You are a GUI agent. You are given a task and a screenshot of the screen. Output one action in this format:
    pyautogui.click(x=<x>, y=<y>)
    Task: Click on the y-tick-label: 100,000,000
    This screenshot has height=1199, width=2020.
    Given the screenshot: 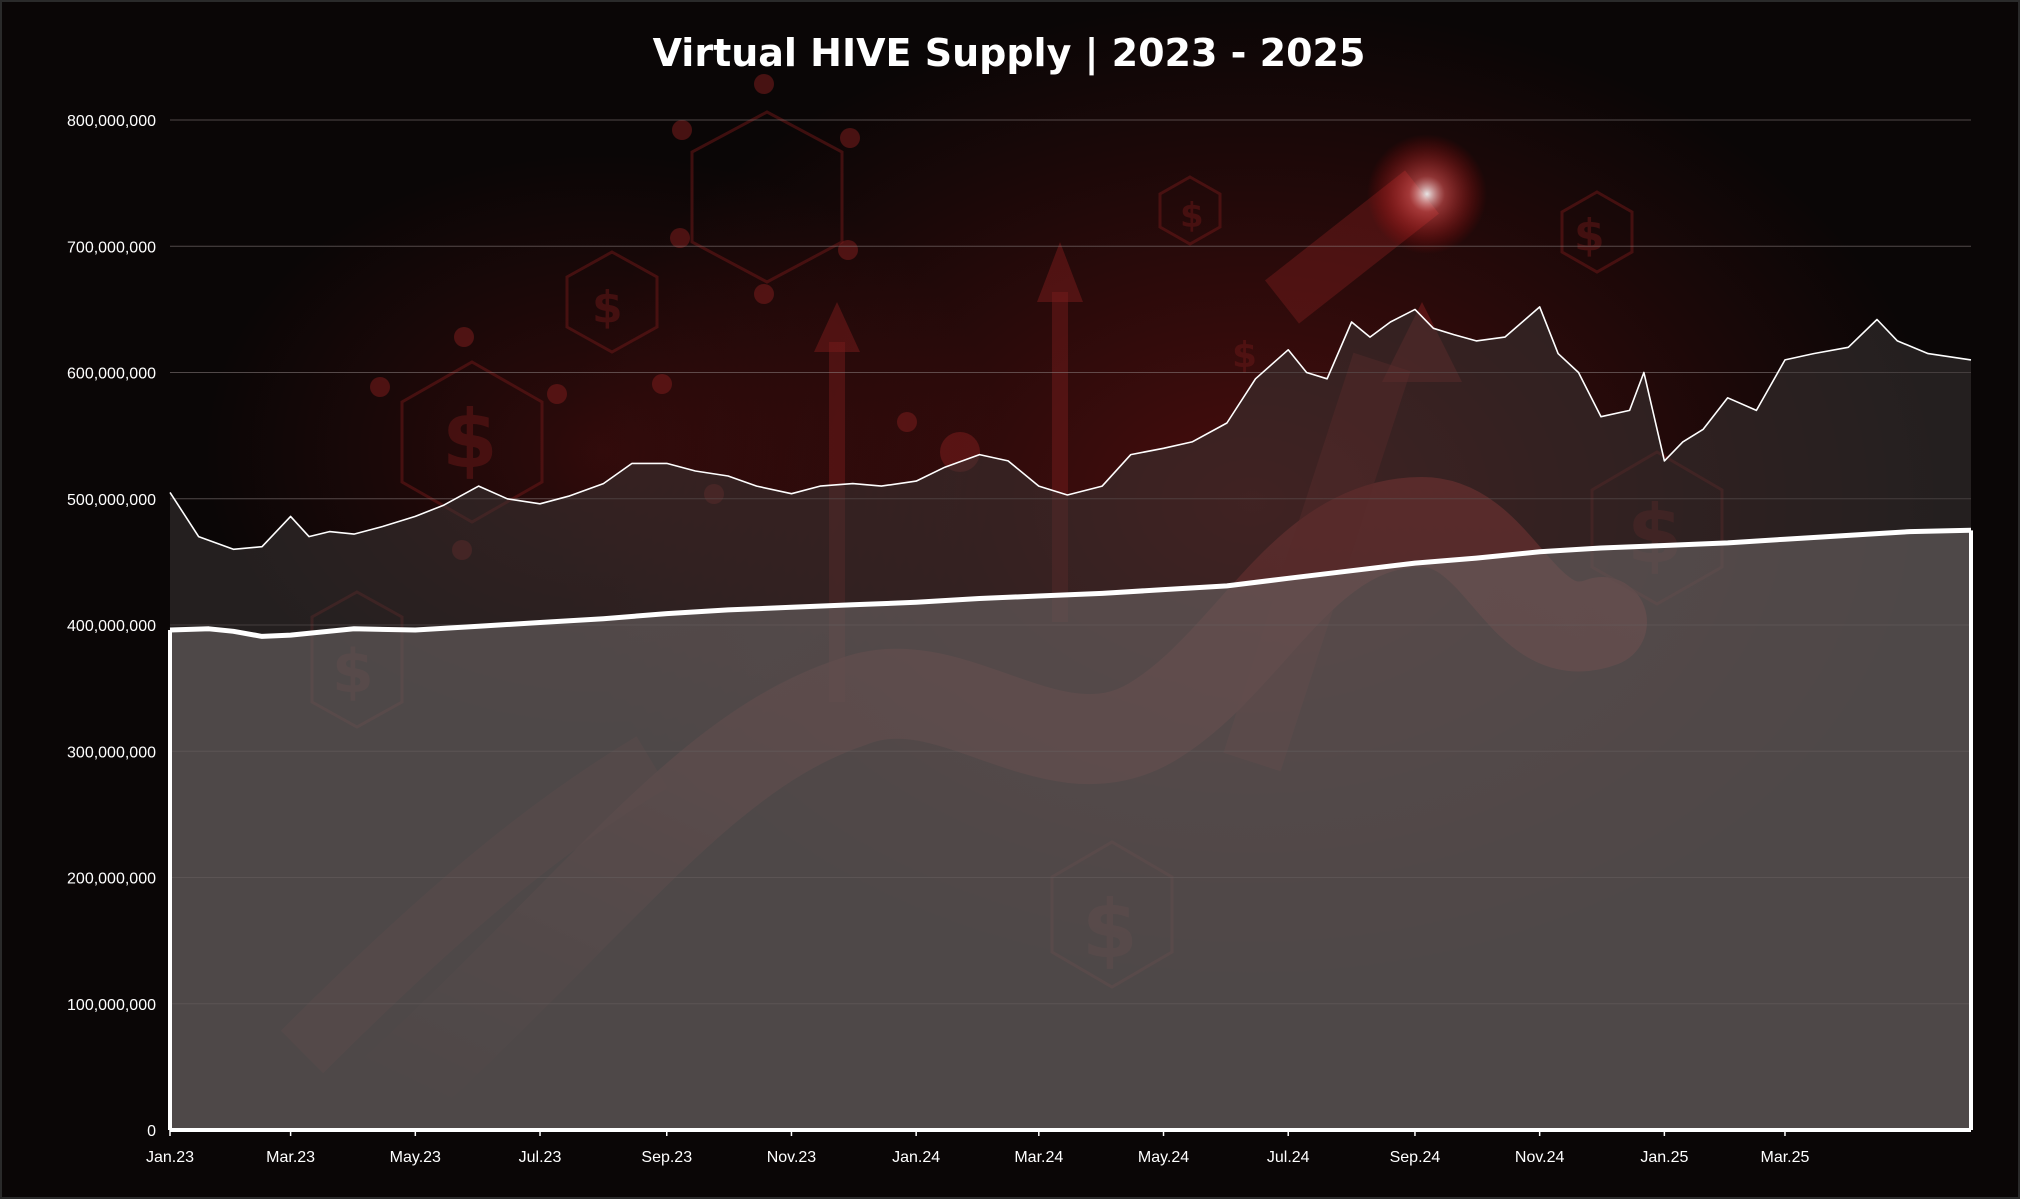 What is the action you would take?
    pyautogui.click(x=111, y=1005)
    